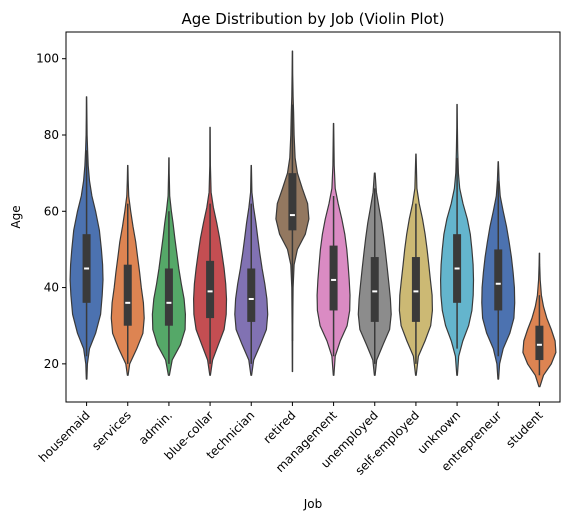 The height and width of the screenshot is (520, 574). What do you see at coordinates (457, 239) in the screenshot?
I see `violin-unknown` at bounding box center [457, 239].